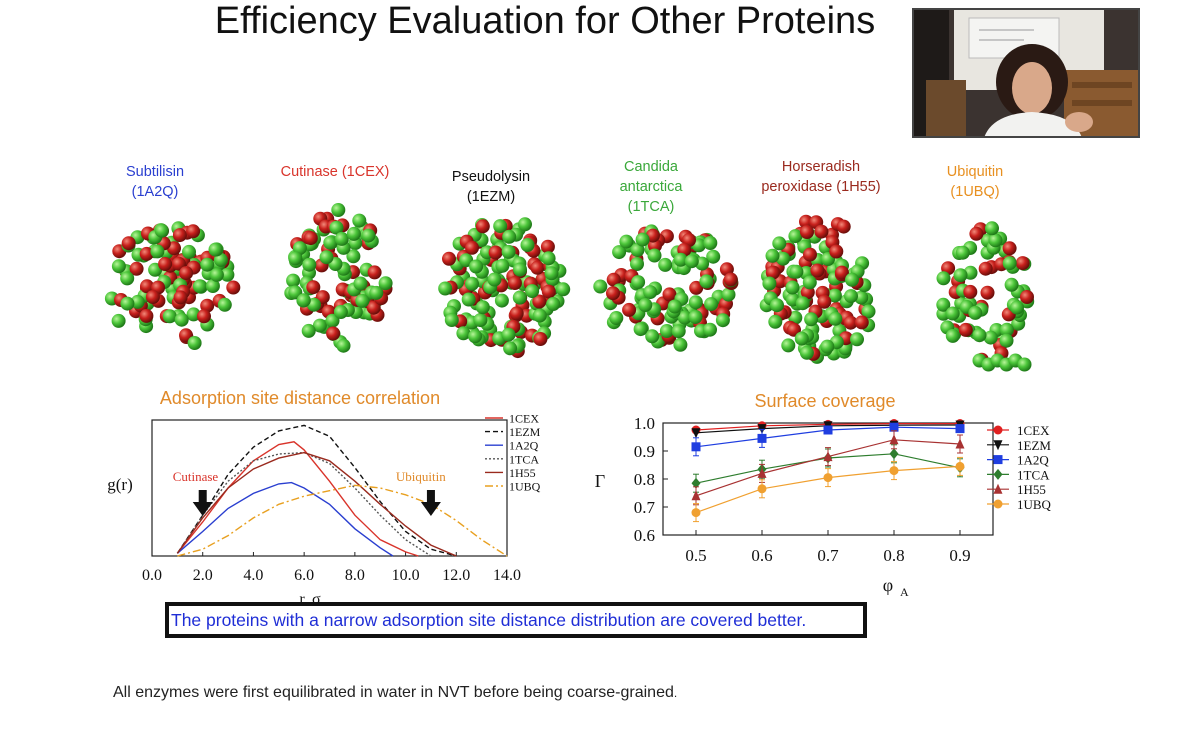 The image size is (1200, 740). Describe the element at coordinates (172, 285) in the screenshot. I see `protein-image-subtilisin` at that location.